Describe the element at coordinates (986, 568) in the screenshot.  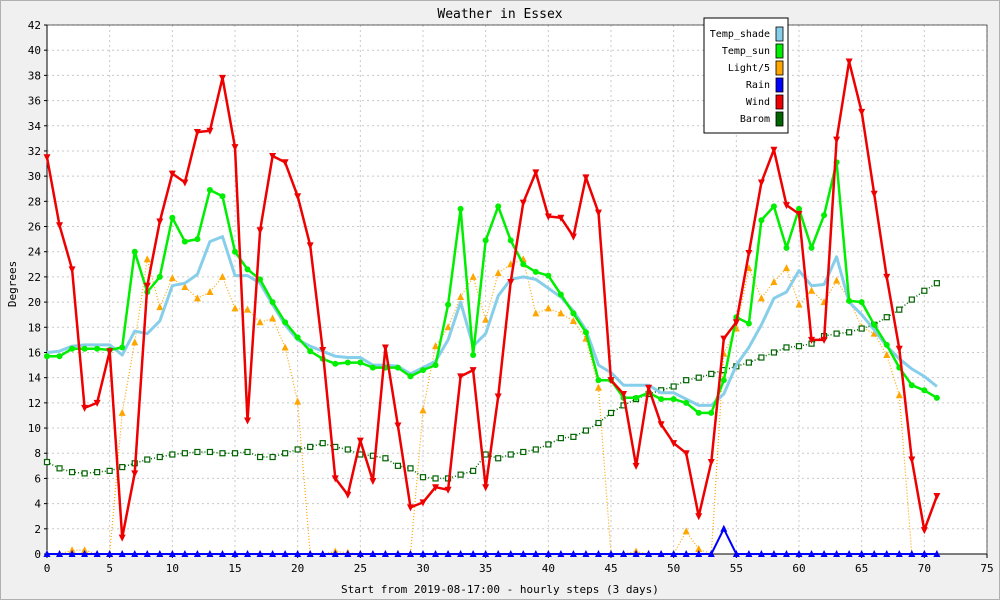
I see `x-tick-label: 75` at that location.